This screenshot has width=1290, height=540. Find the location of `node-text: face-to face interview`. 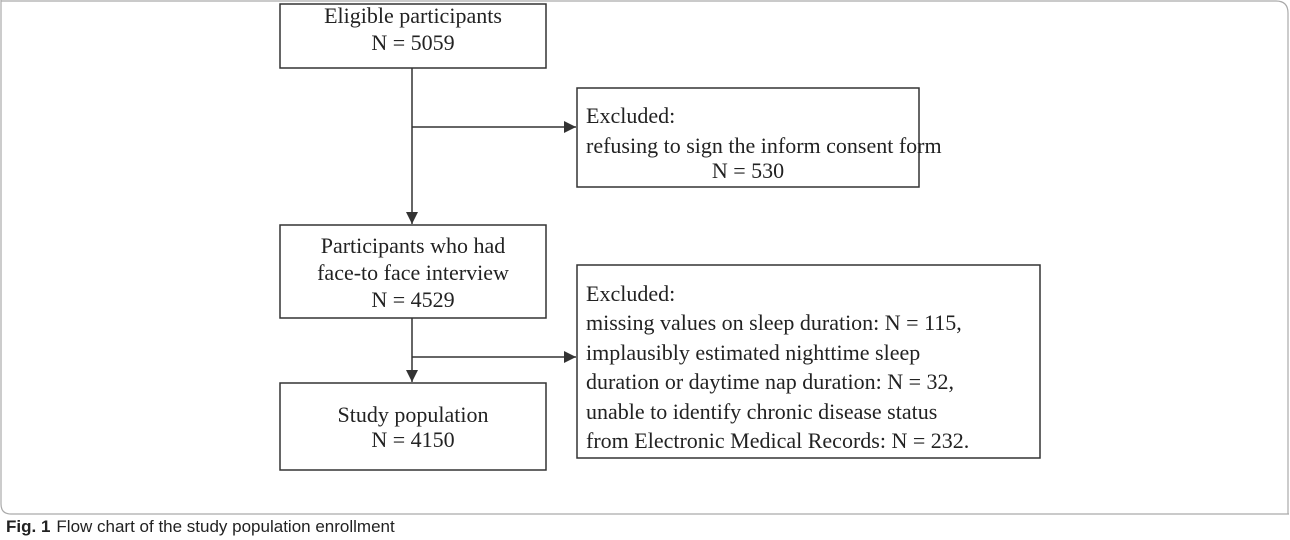

node-text: face-to face interview is located at coordinates (413, 272).